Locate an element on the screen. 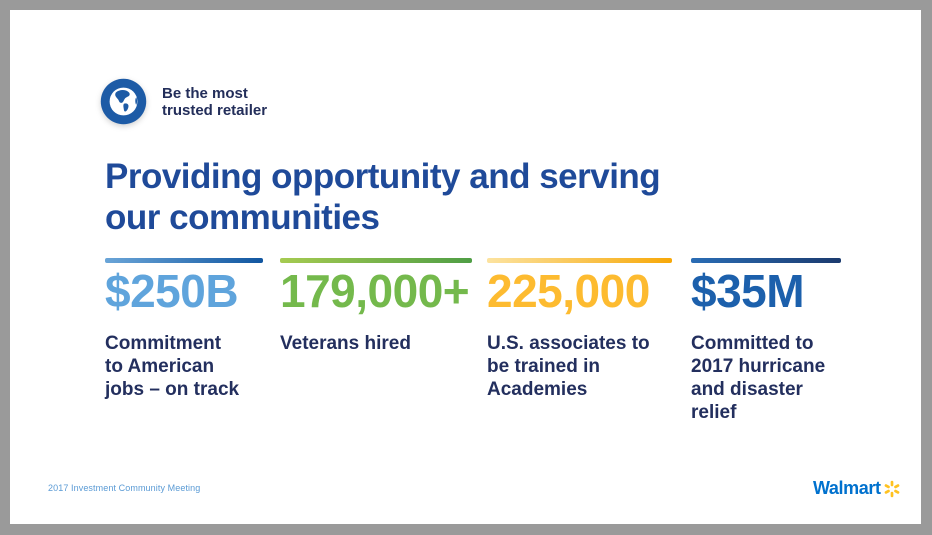  stat-caption: Veterans hired is located at coordinates (345, 343).